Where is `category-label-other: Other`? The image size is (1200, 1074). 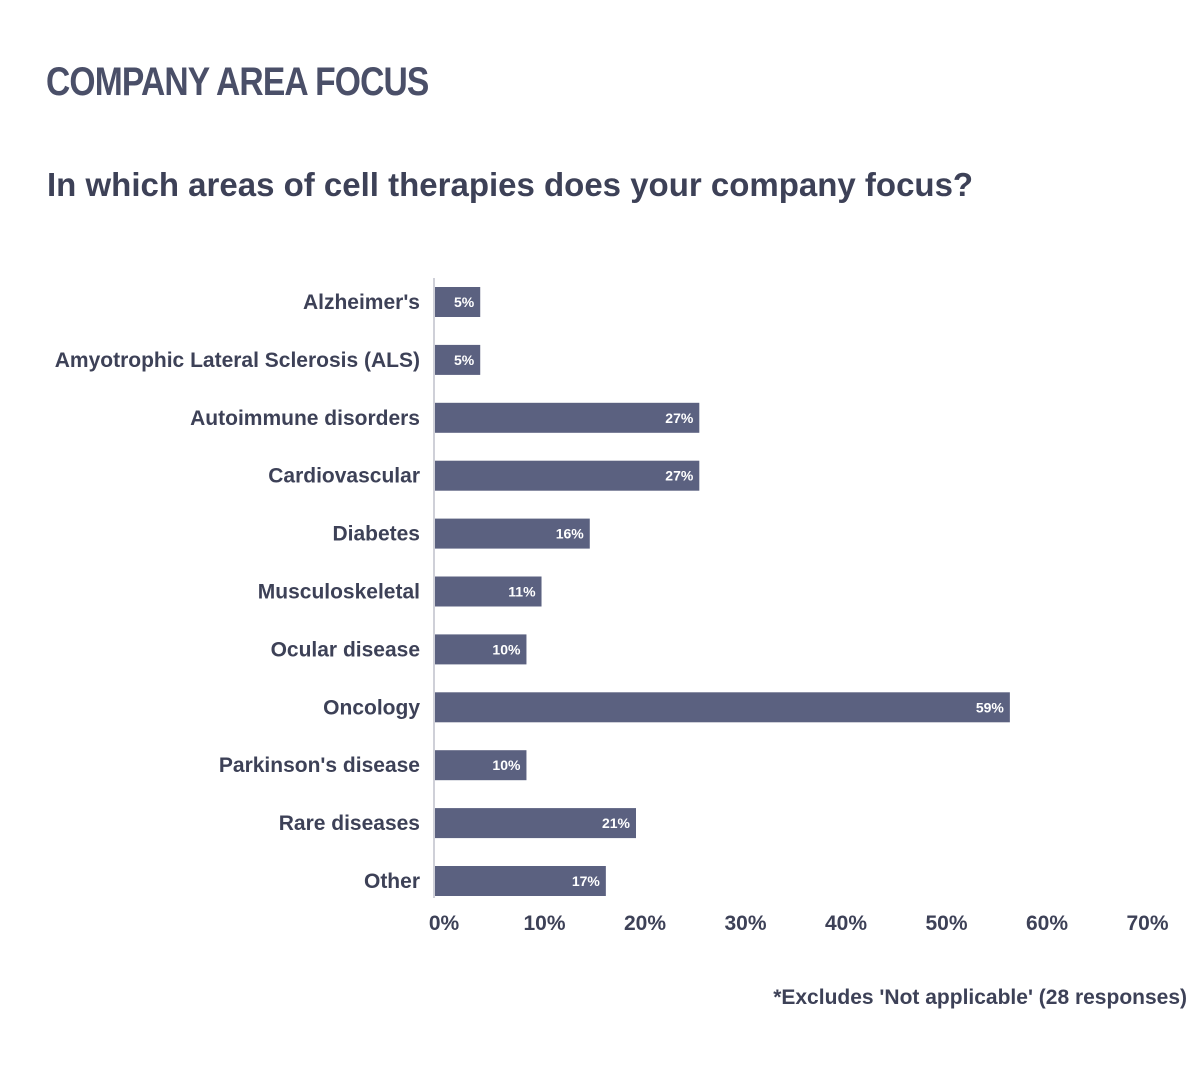 category-label-other: Other is located at coordinates (392, 881).